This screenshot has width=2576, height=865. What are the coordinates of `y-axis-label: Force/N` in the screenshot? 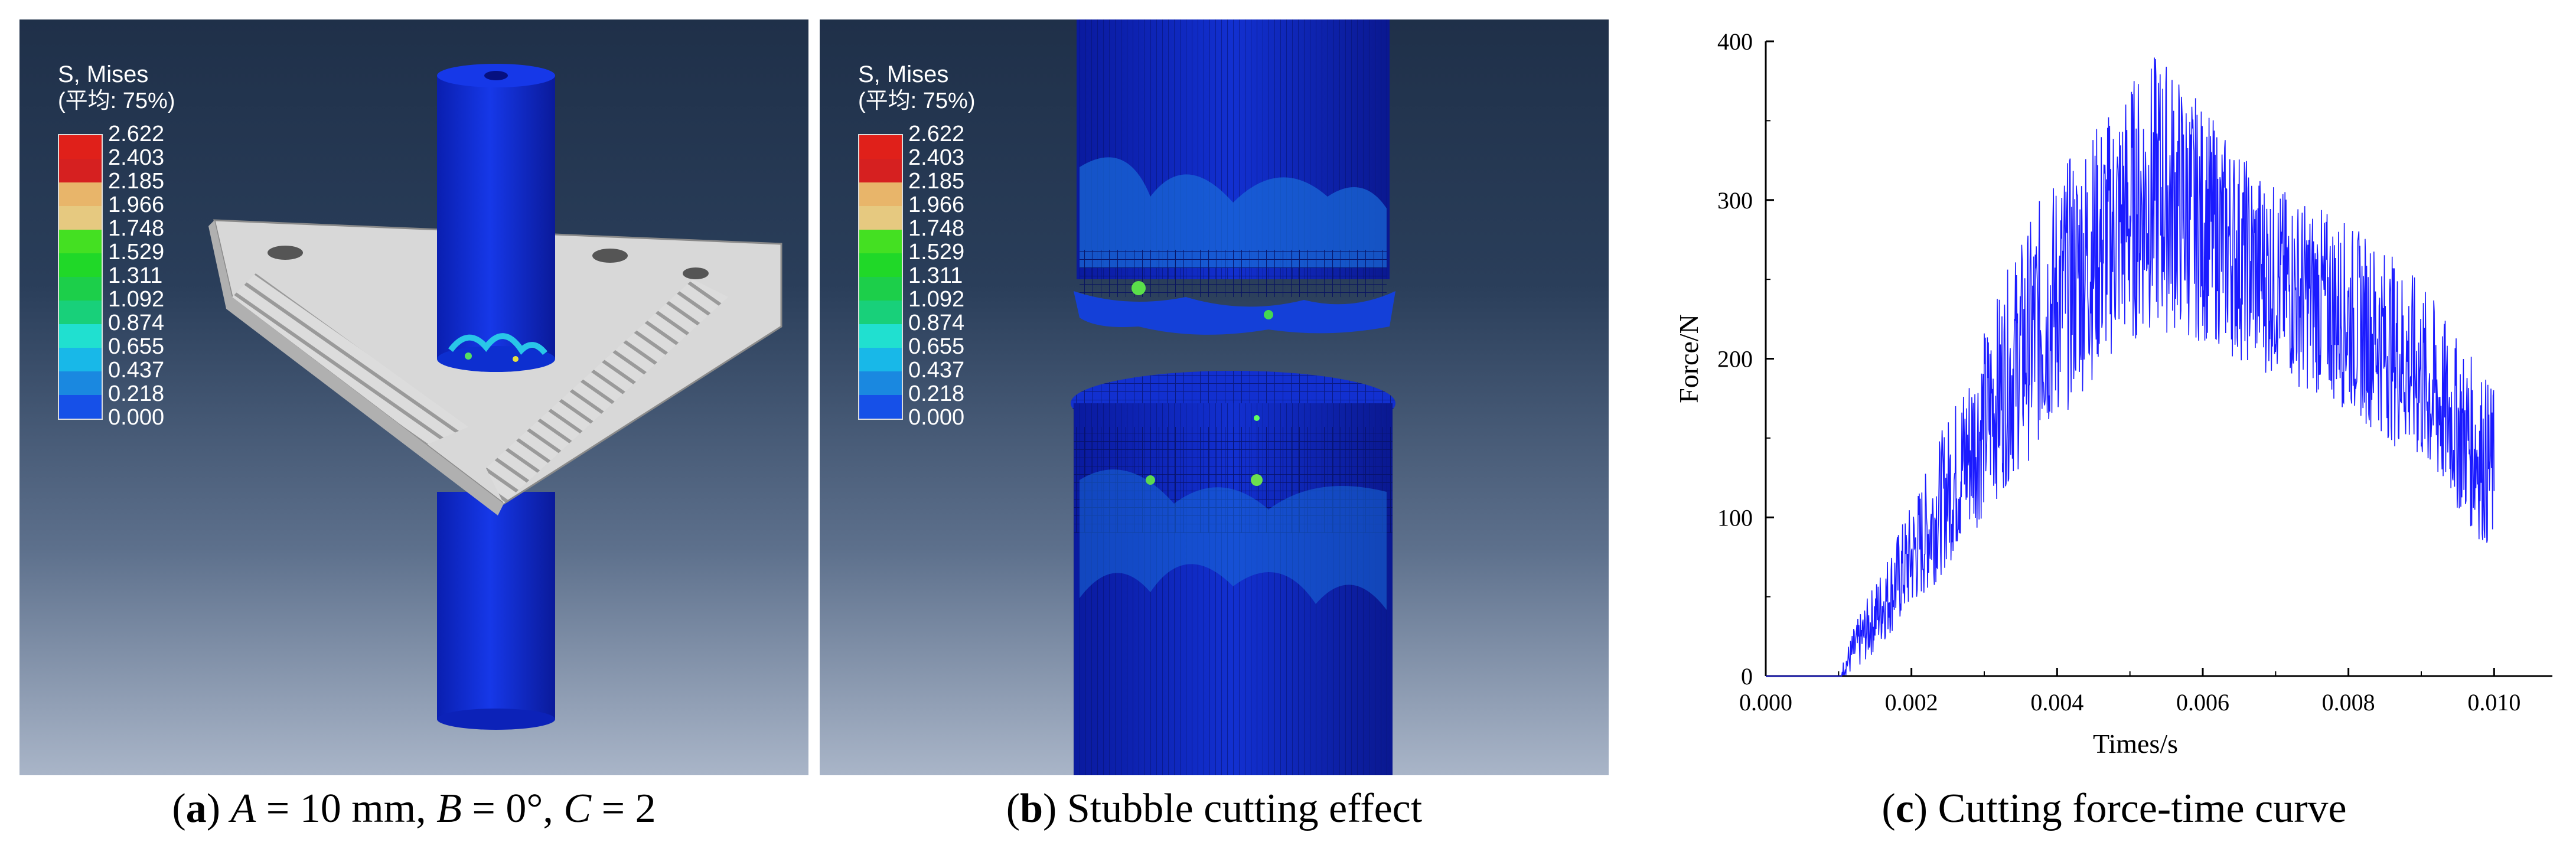 It's located at (1689, 359).